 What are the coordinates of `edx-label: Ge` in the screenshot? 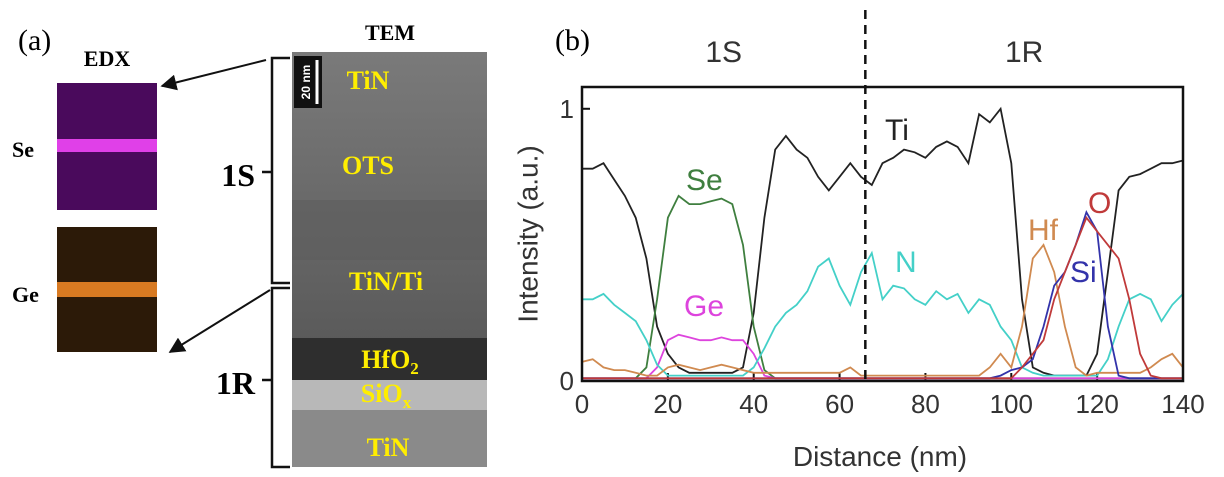 It's located at (25, 294).